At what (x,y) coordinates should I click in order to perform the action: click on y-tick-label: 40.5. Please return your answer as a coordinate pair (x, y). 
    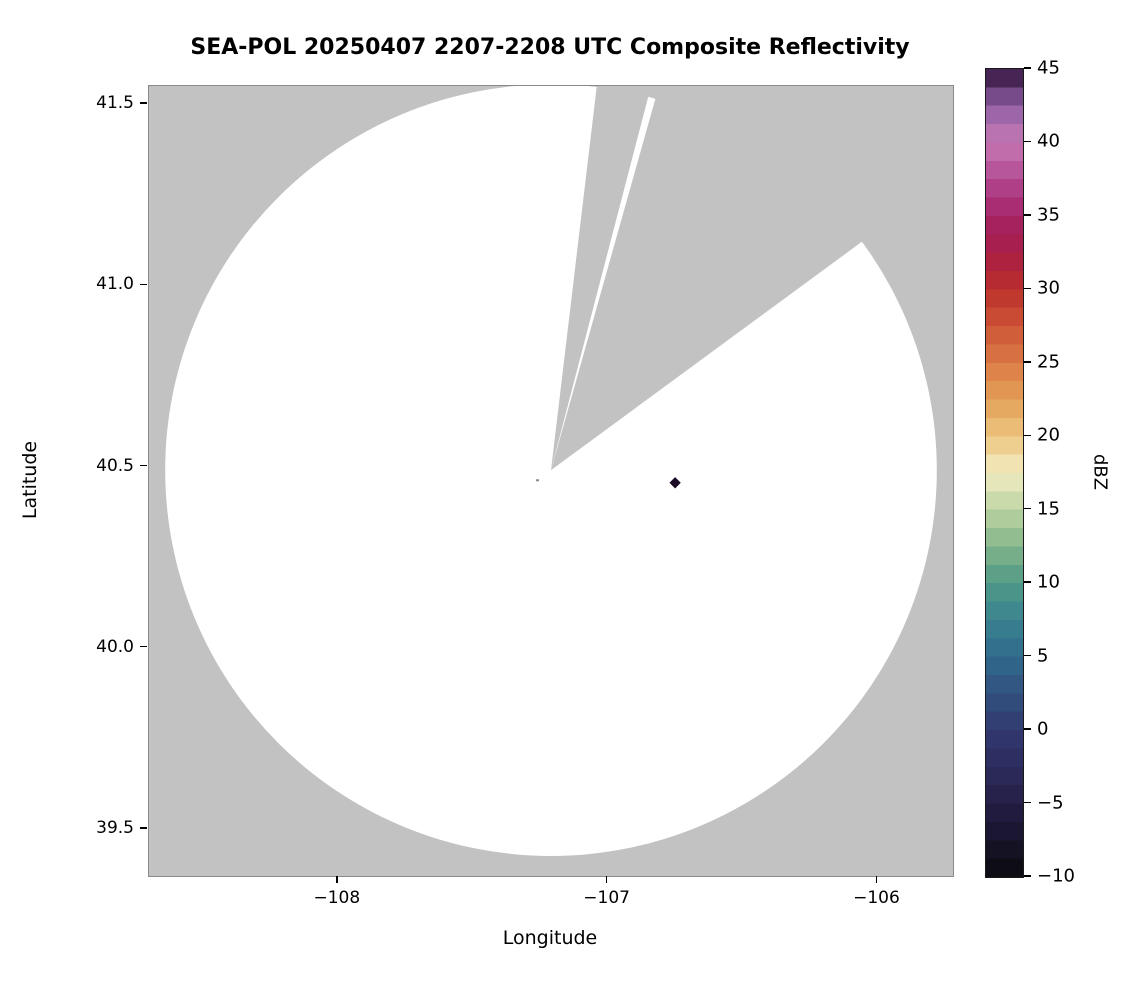
    Looking at the image, I should click on (115, 465).